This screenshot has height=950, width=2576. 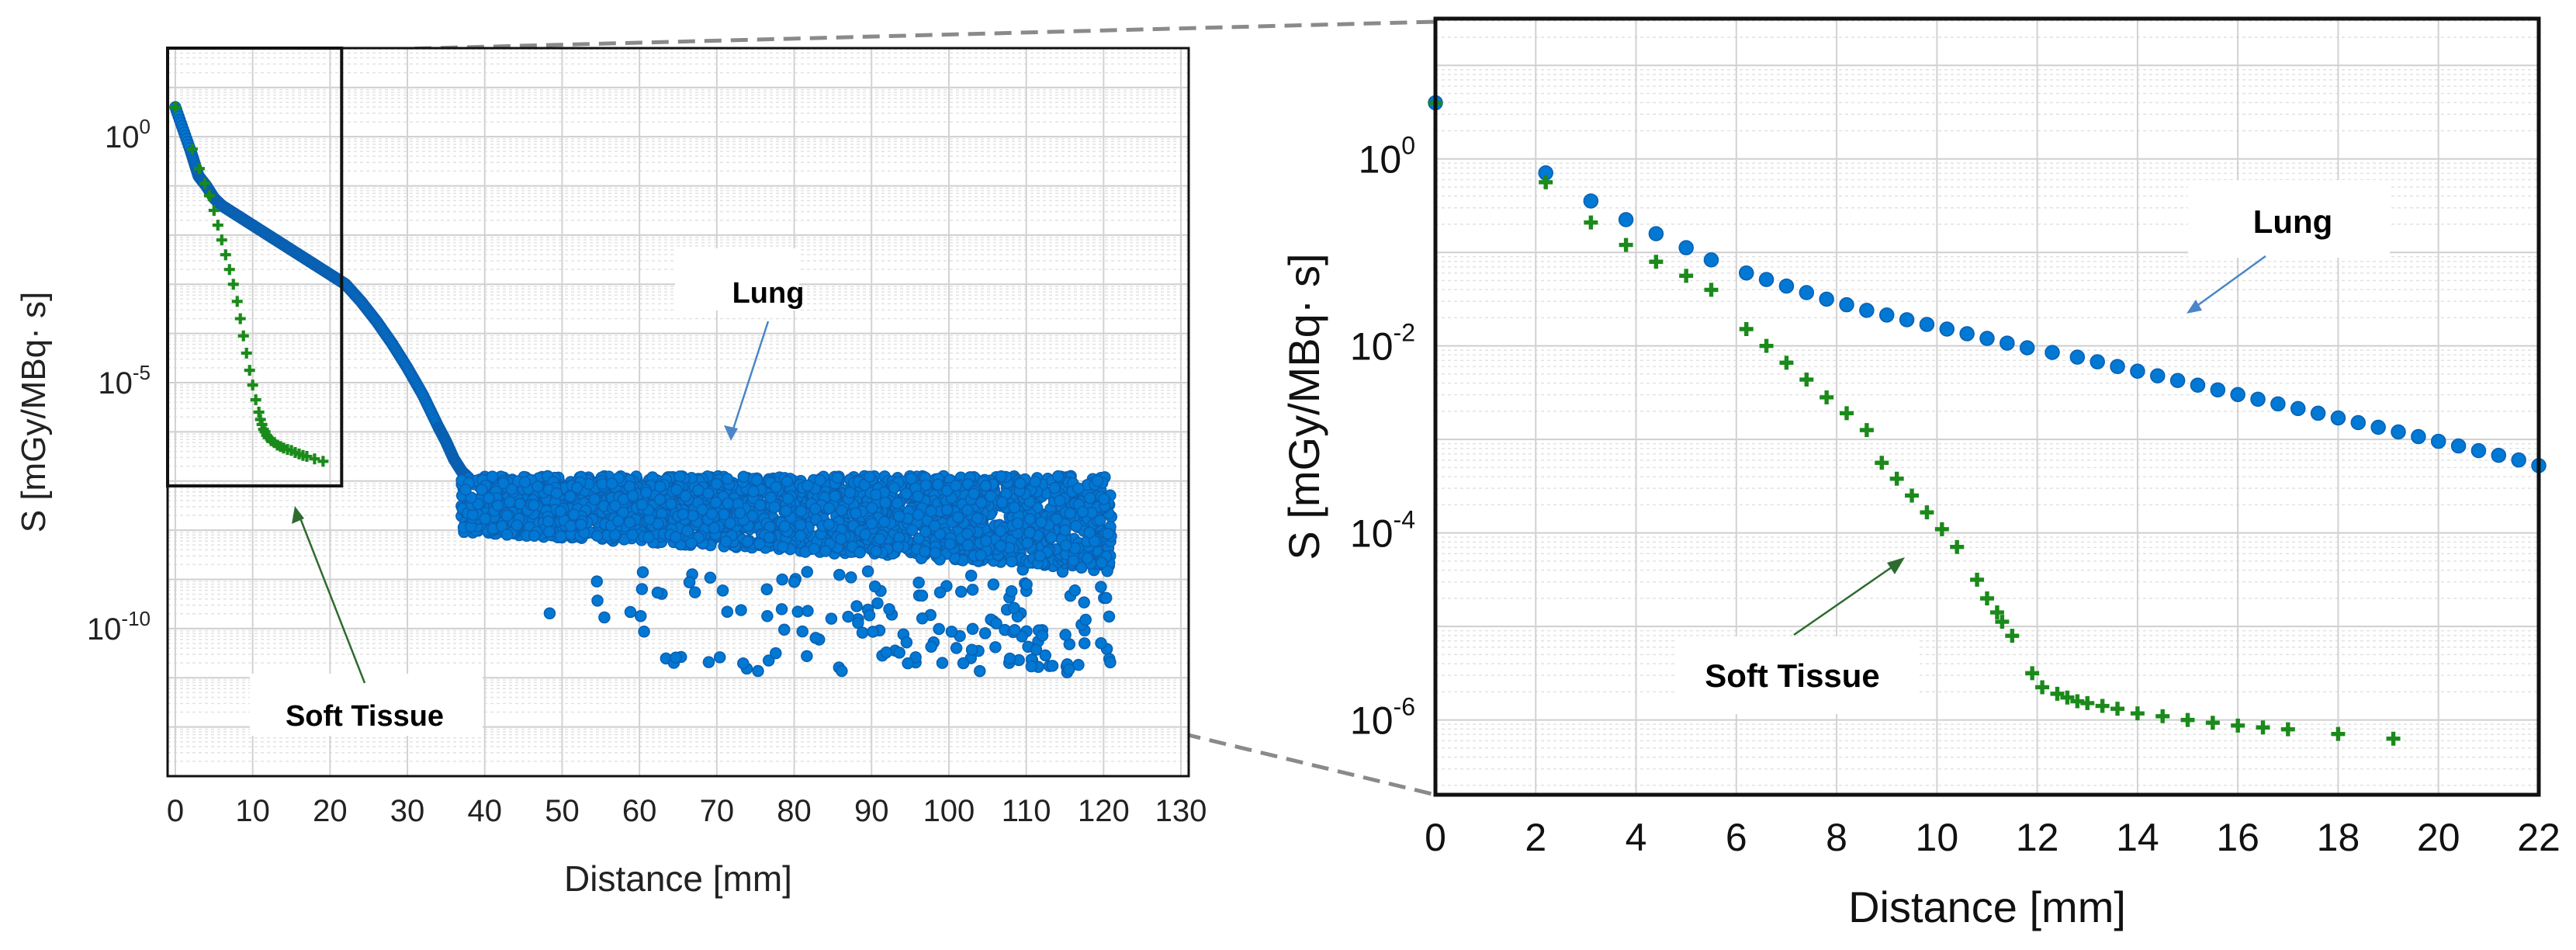 I want to click on y-tick-exponent: -5, so click(x=142, y=372).